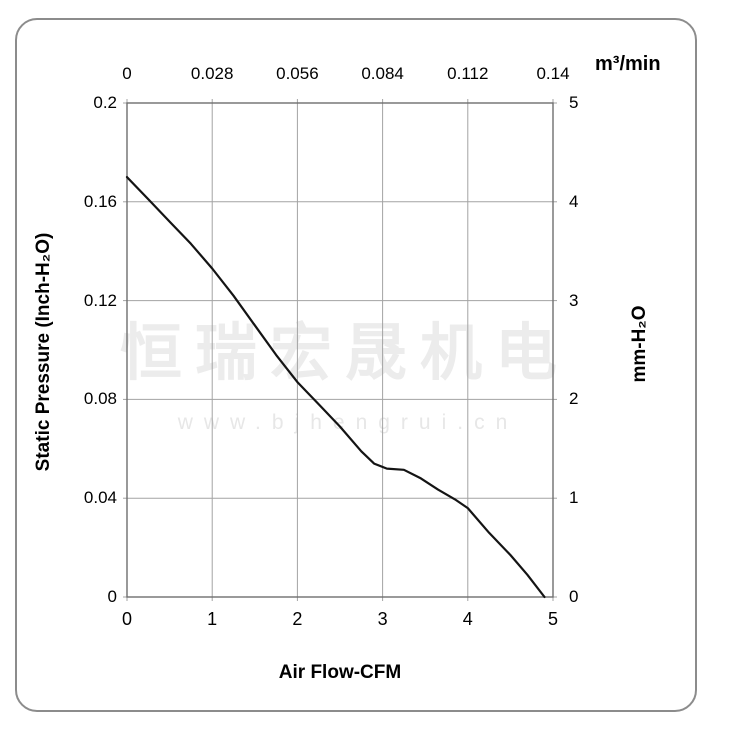 The height and width of the screenshot is (742, 750). I want to click on watermark-website-text: www.bjhengrui.cn, so click(348, 422).